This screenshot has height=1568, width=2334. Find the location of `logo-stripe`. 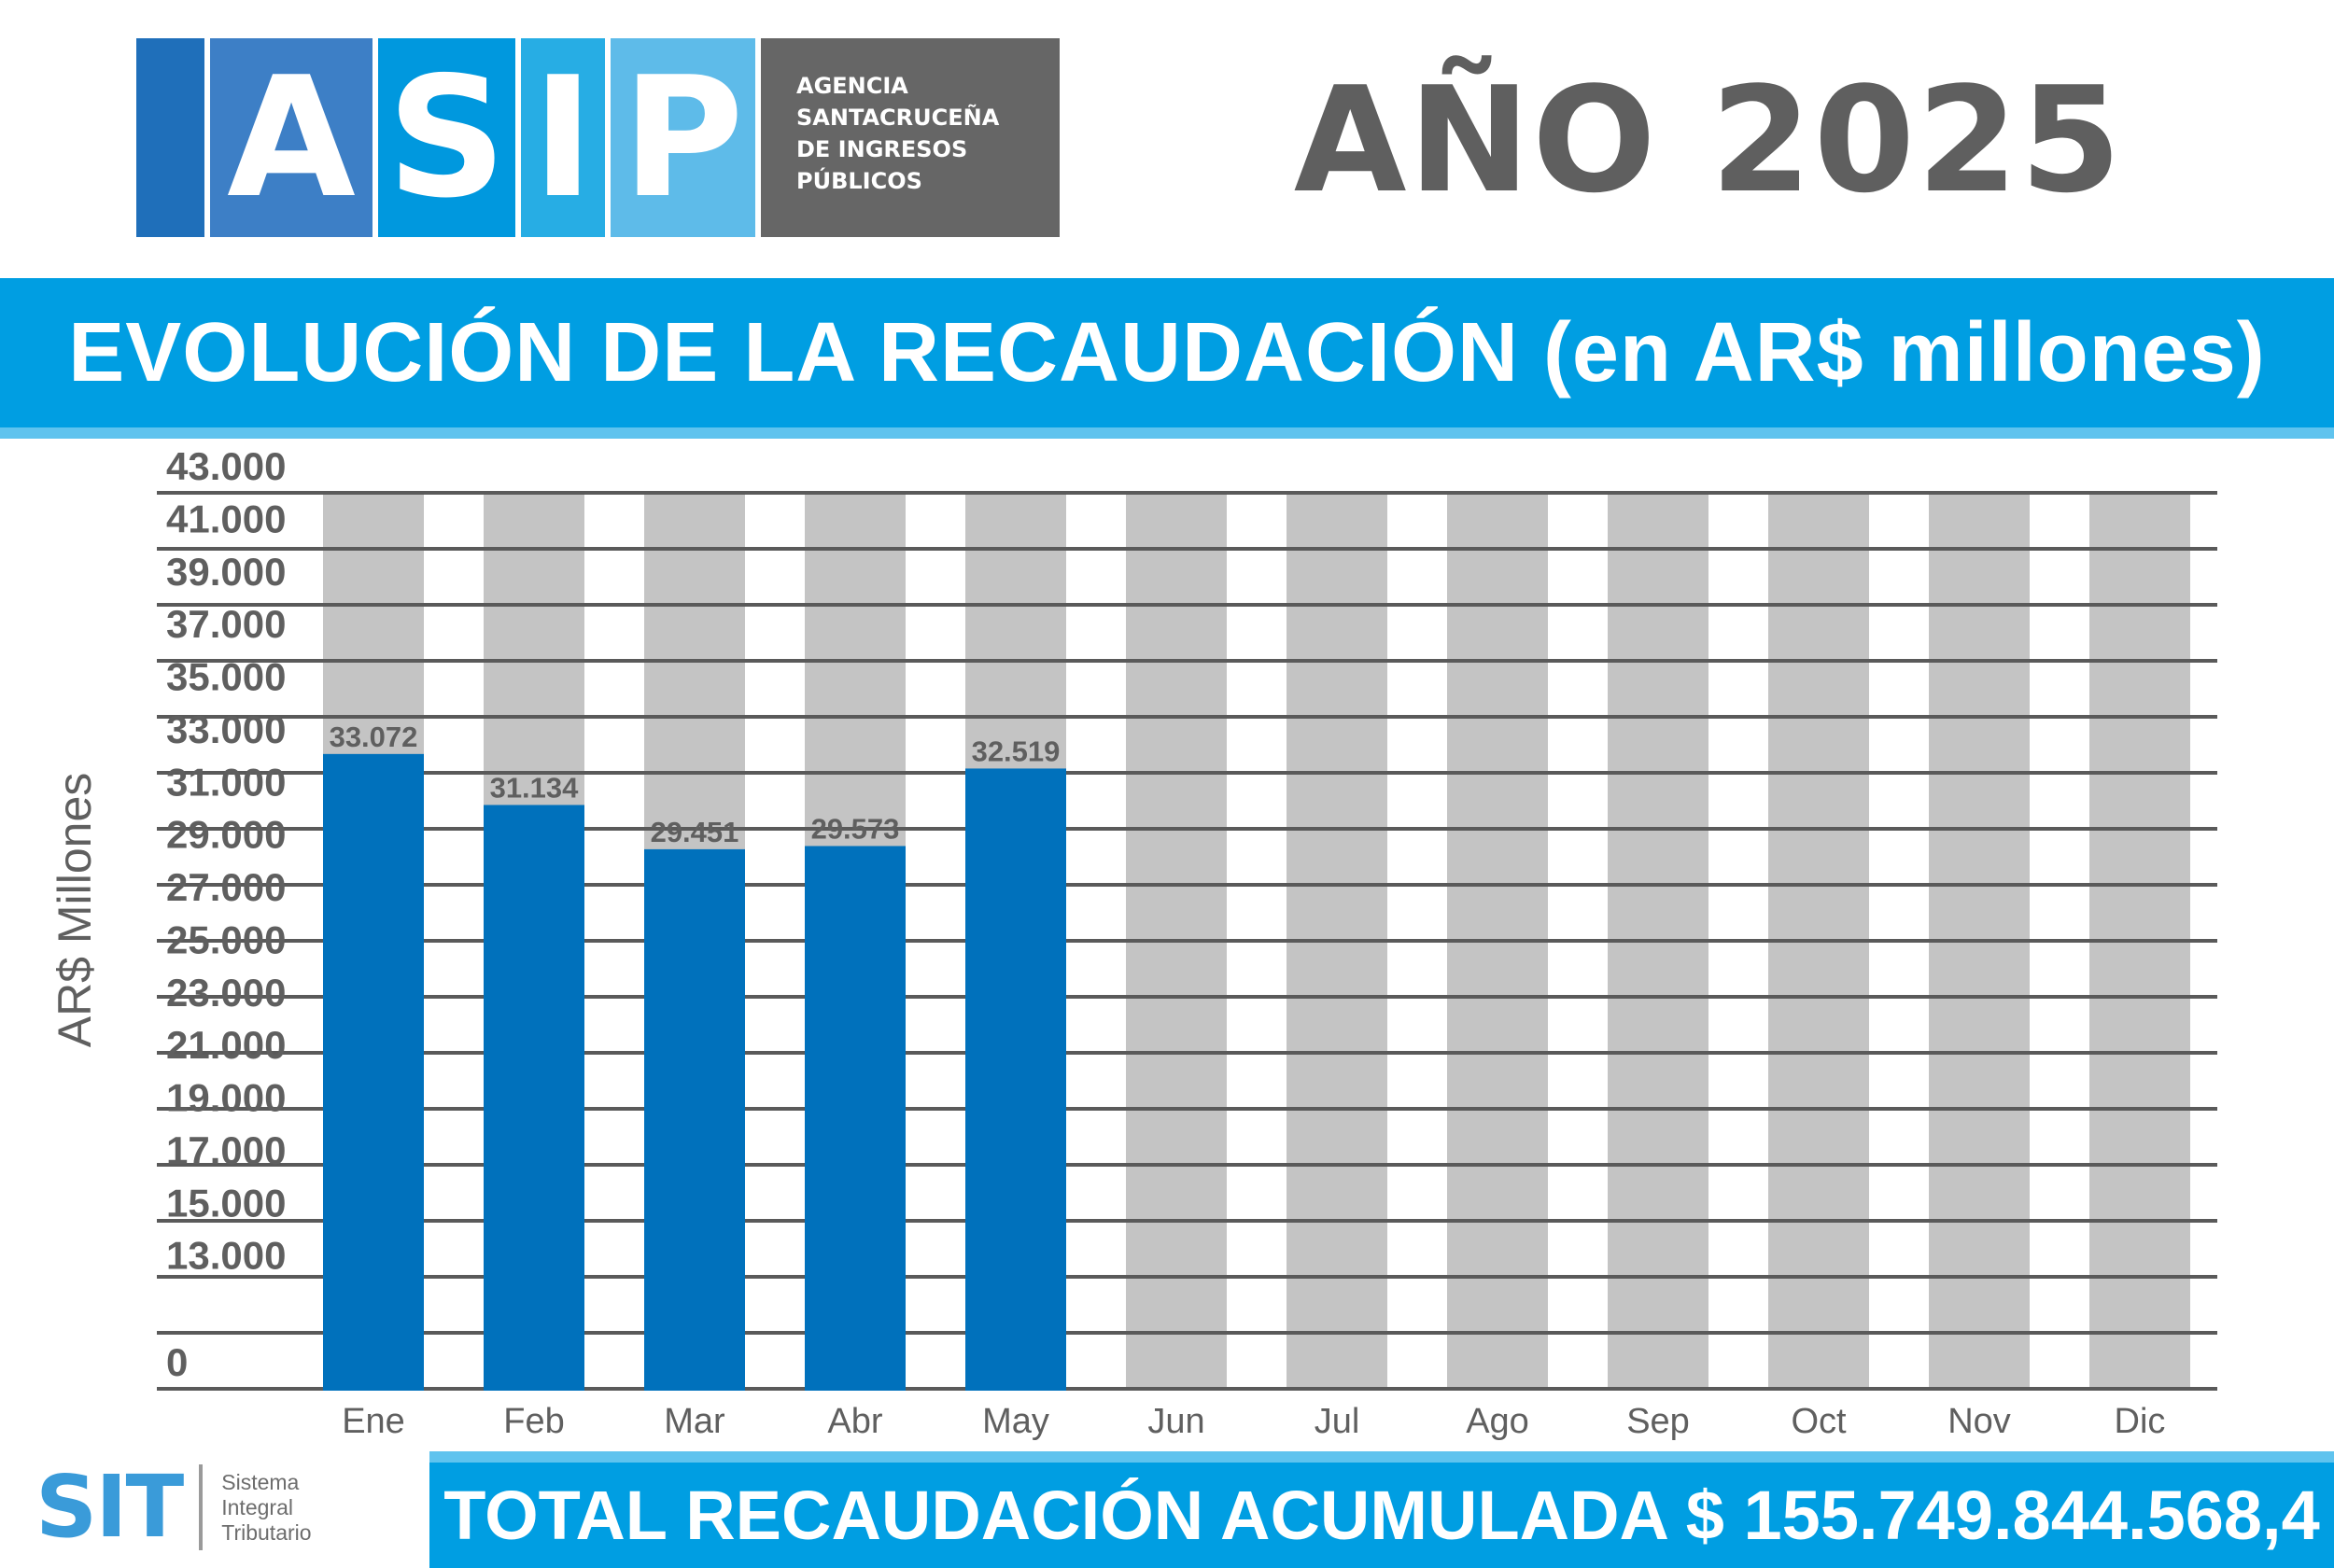

logo-stripe is located at coordinates (170, 137).